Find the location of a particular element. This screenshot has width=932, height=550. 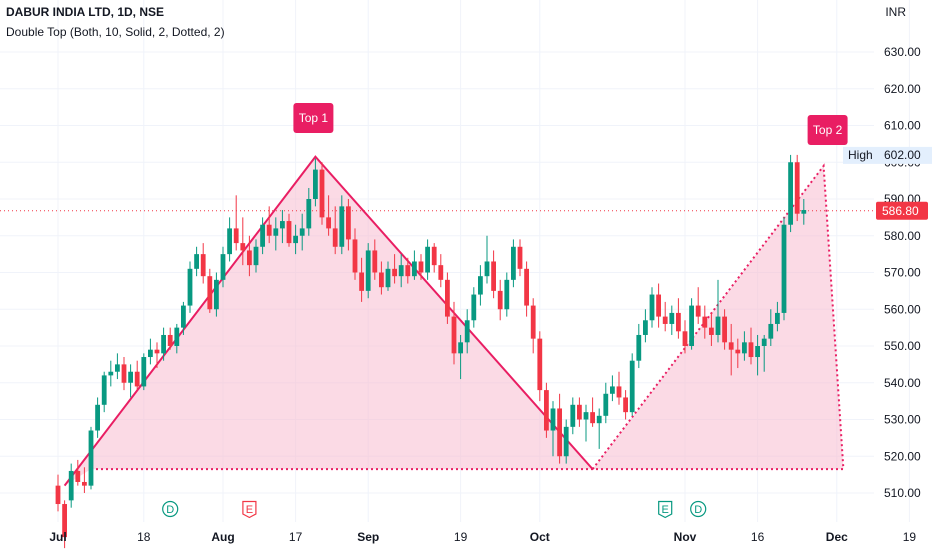

x-tick-label: Nov is located at coordinates (685, 537).